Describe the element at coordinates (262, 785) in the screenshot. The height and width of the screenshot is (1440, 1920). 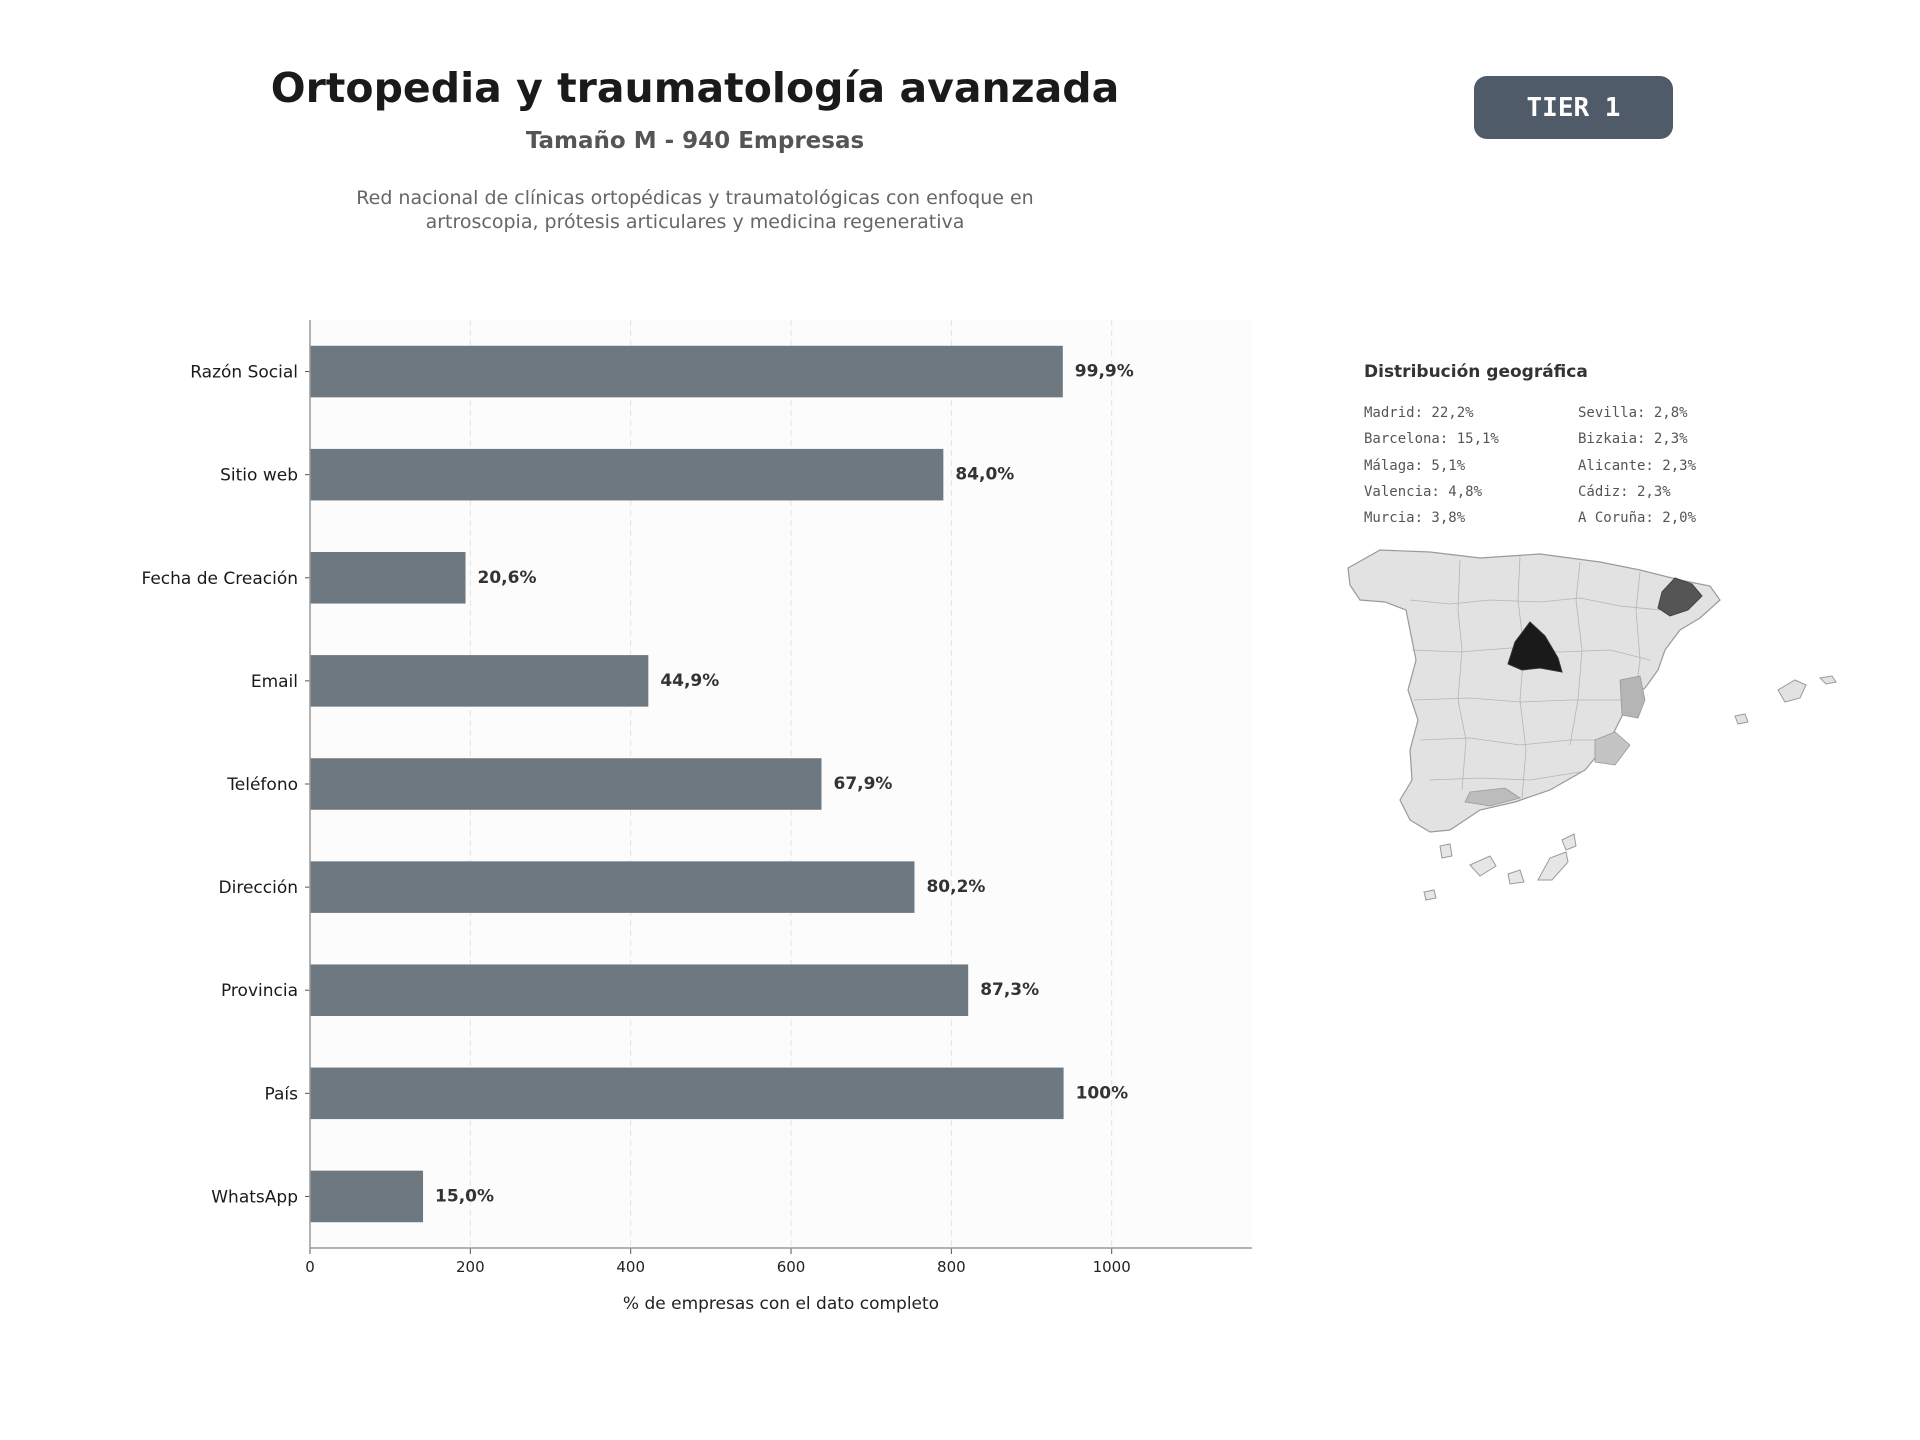
I see `category-label: Teléfono` at that location.